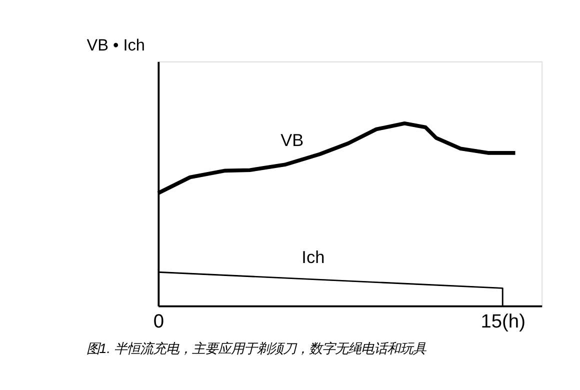 This screenshot has width=580, height=390. Describe the element at coordinates (292, 140) in the screenshot. I see `series-label: VB` at that location.